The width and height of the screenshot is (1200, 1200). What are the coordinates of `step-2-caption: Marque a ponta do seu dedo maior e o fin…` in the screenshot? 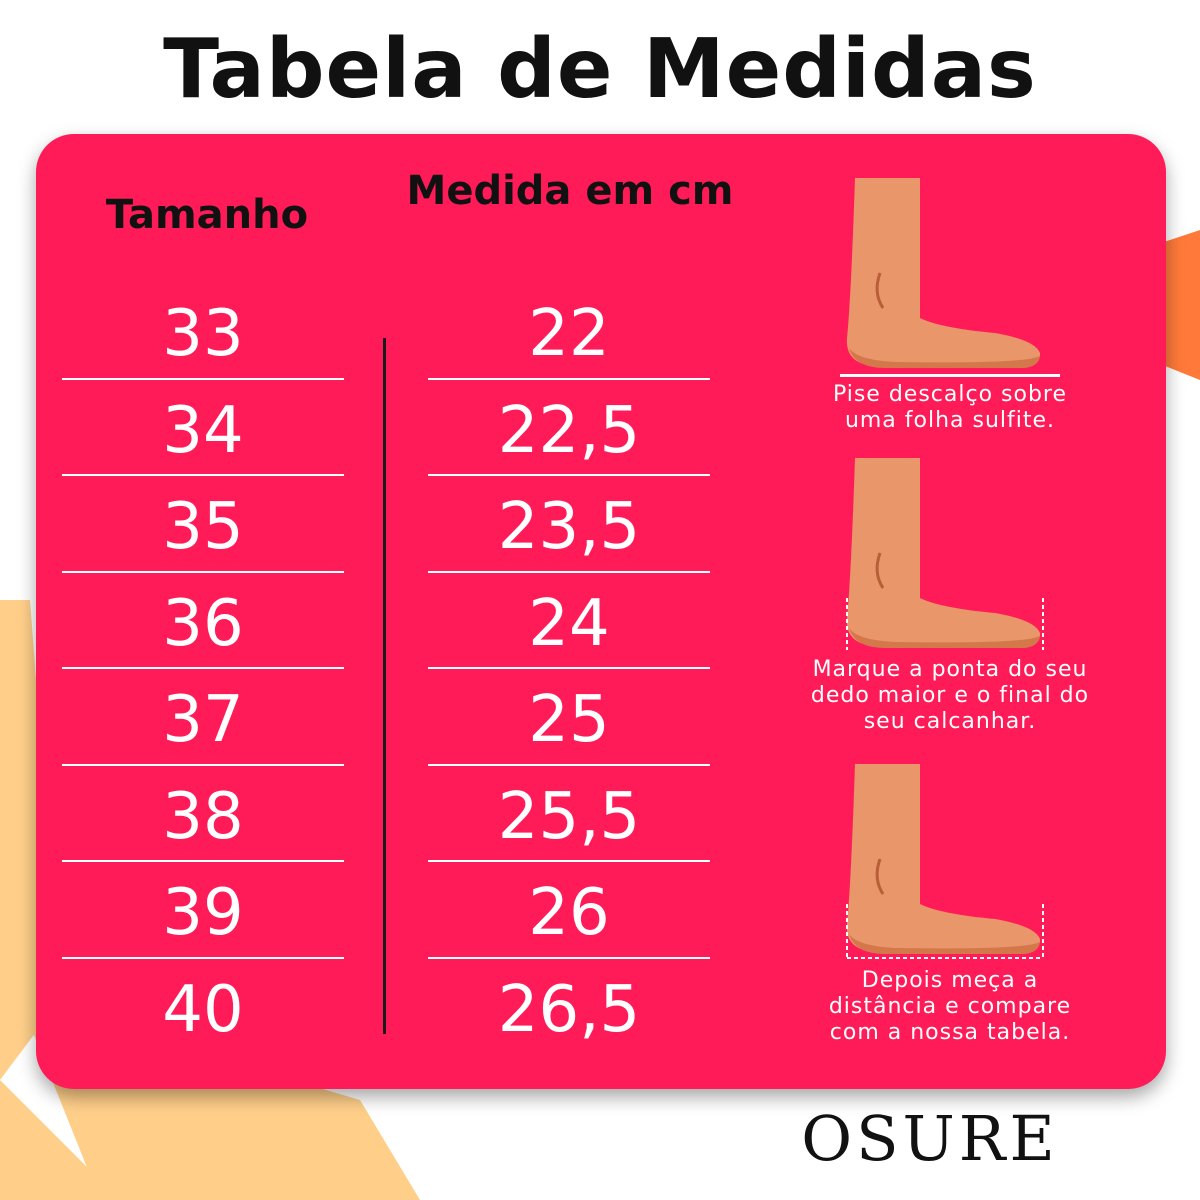 It's located at (950, 696).